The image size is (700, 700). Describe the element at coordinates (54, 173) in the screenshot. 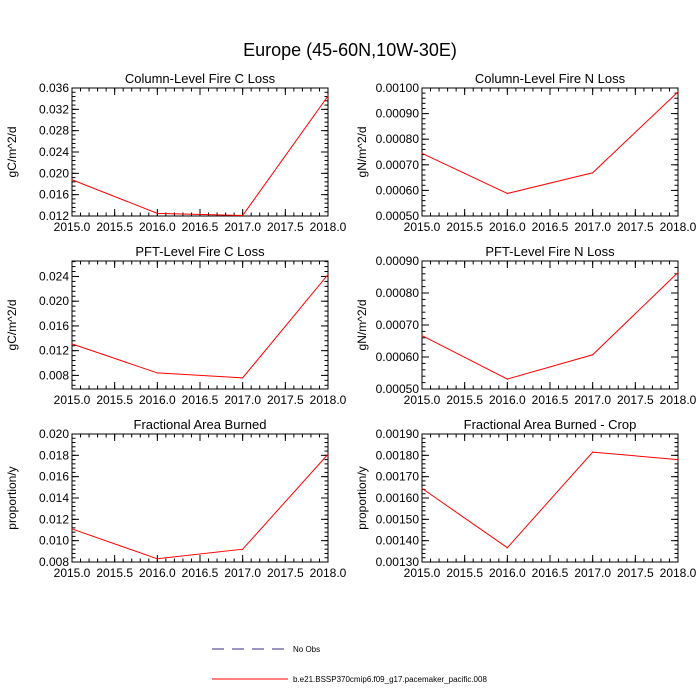

I see `y-tick-label: 0.020` at that location.